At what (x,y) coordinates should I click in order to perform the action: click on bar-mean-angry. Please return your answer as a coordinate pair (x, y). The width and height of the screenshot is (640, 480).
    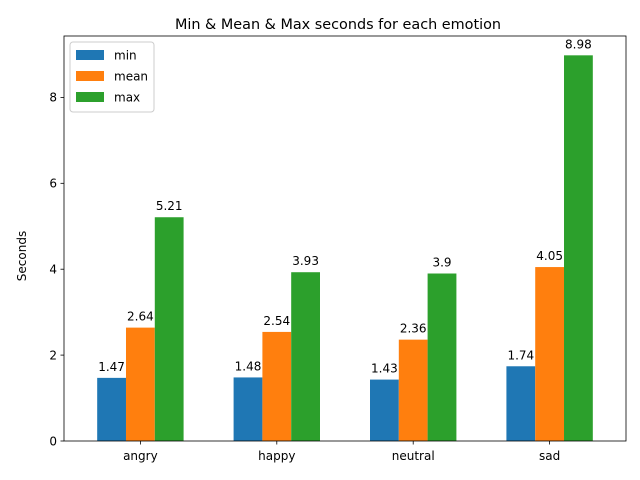
    Looking at the image, I should click on (140, 384).